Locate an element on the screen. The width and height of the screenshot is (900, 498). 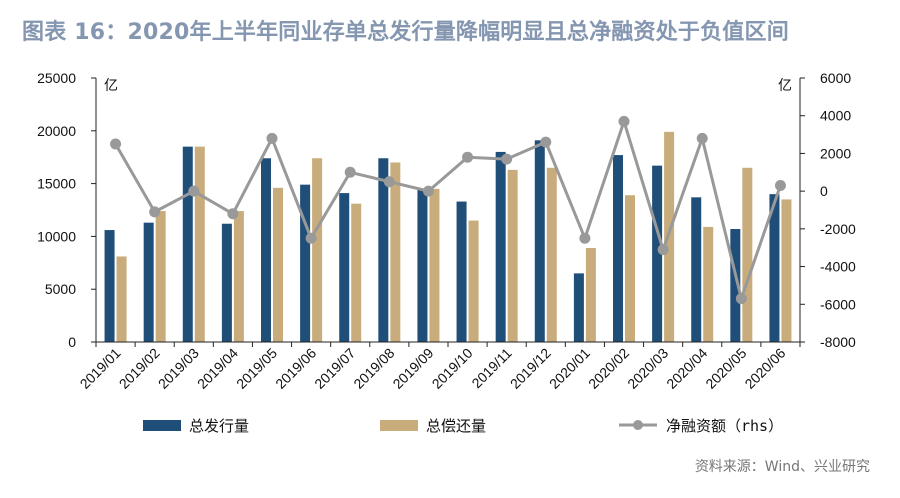
legend-label-issue: 总发行量 is located at coordinates (219, 425).